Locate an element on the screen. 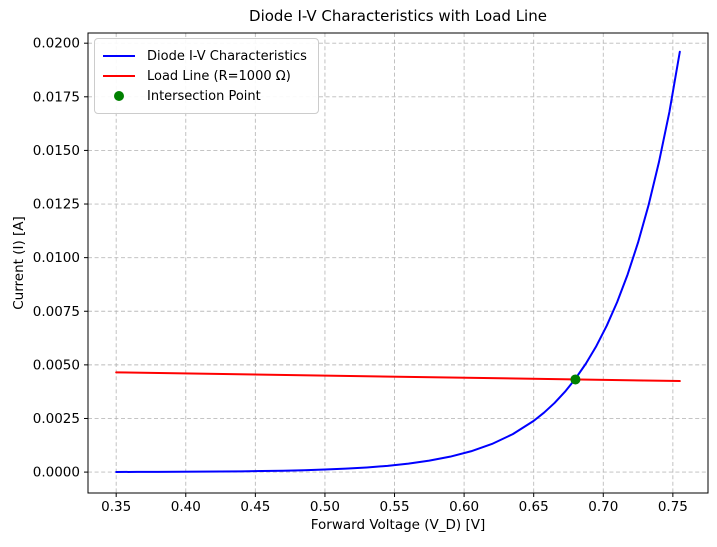 This screenshot has width=717, height=547. y-tick-label: 0.0000 is located at coordinates (56, 473).